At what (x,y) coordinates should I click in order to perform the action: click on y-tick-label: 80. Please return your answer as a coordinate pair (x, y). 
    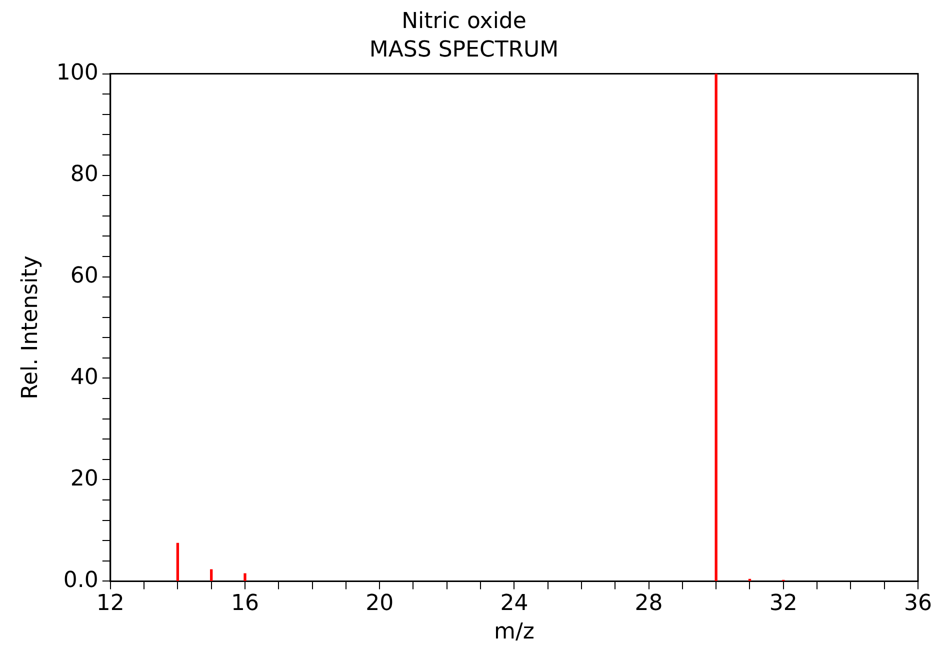
    Looking at the image, I should click on (84, 174).